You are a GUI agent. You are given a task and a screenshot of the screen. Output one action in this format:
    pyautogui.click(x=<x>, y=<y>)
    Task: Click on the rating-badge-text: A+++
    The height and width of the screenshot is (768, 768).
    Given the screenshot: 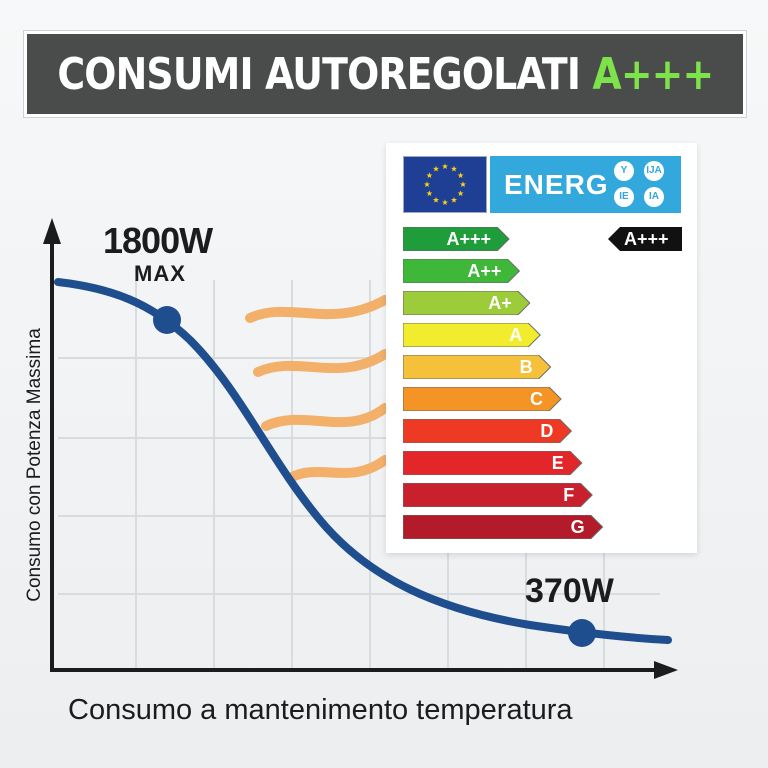 What is the action you would take?
    pyautogui.click(x=646, y=239)
    